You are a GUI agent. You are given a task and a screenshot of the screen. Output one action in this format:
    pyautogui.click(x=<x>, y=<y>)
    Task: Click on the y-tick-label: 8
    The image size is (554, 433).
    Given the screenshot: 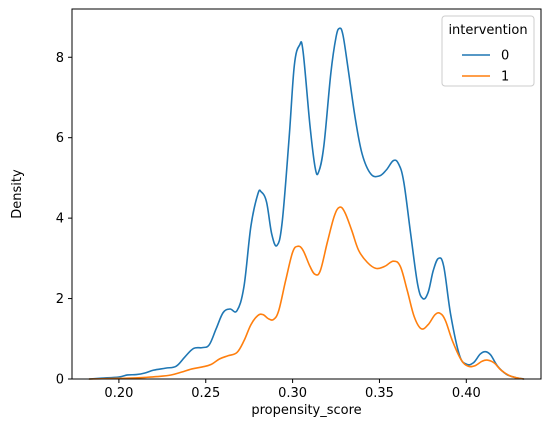 What is the action you would take?
    pyautogui.click(x=60, y=58)
    